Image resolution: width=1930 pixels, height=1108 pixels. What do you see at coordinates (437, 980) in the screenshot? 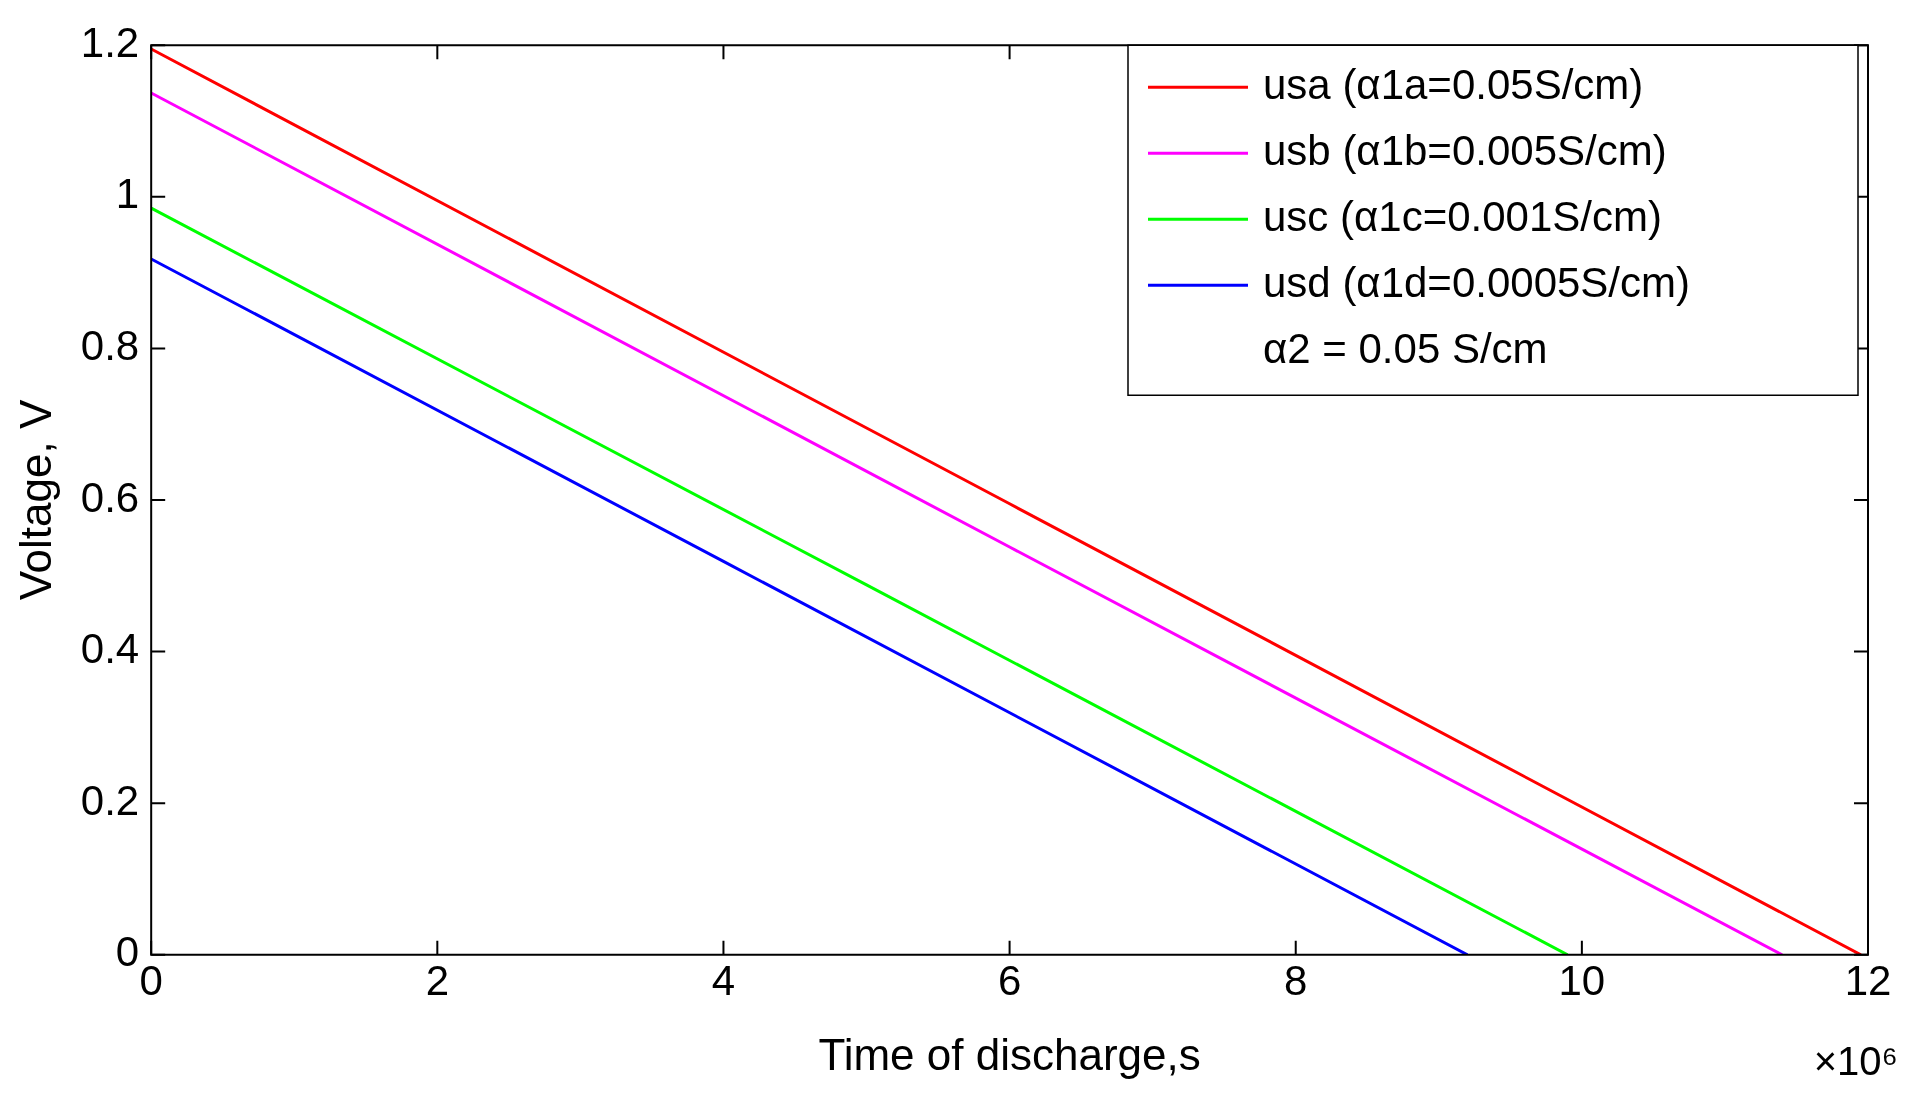
I see `x-tick-label: 2` at bounding box center [437, 980].